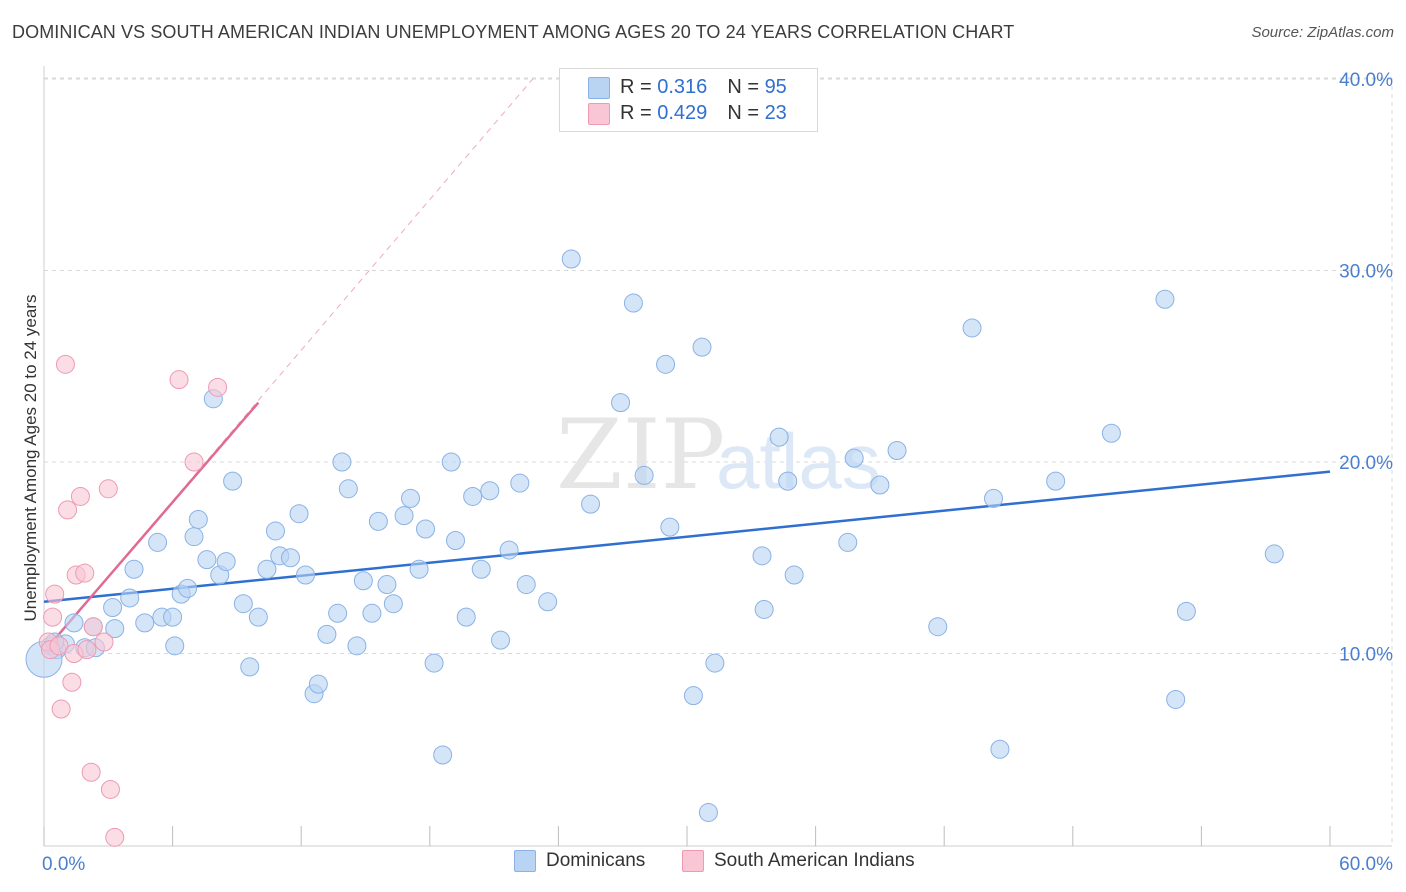 The image size is (1406, 892). I want to click on correlation-legend: R = 0.316 N = 95 R = 0.429 N = 23, so click(688, 100).